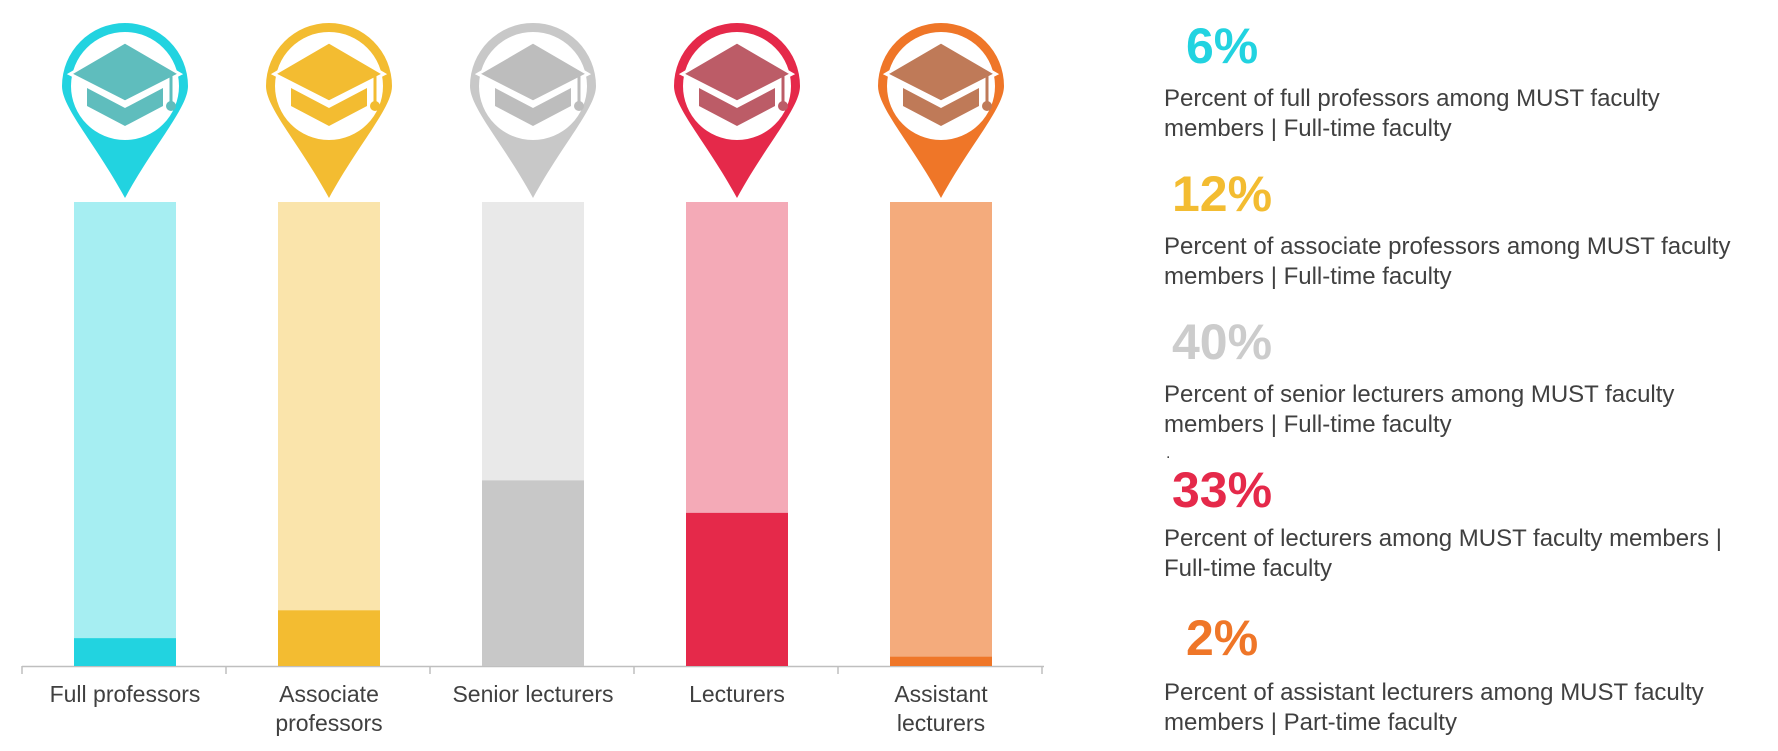 This screenshot has height=751, width=1778. Describe the element at coordinates (1222, 490) in the screenshot. I see `stat-value: 33%` at that location.